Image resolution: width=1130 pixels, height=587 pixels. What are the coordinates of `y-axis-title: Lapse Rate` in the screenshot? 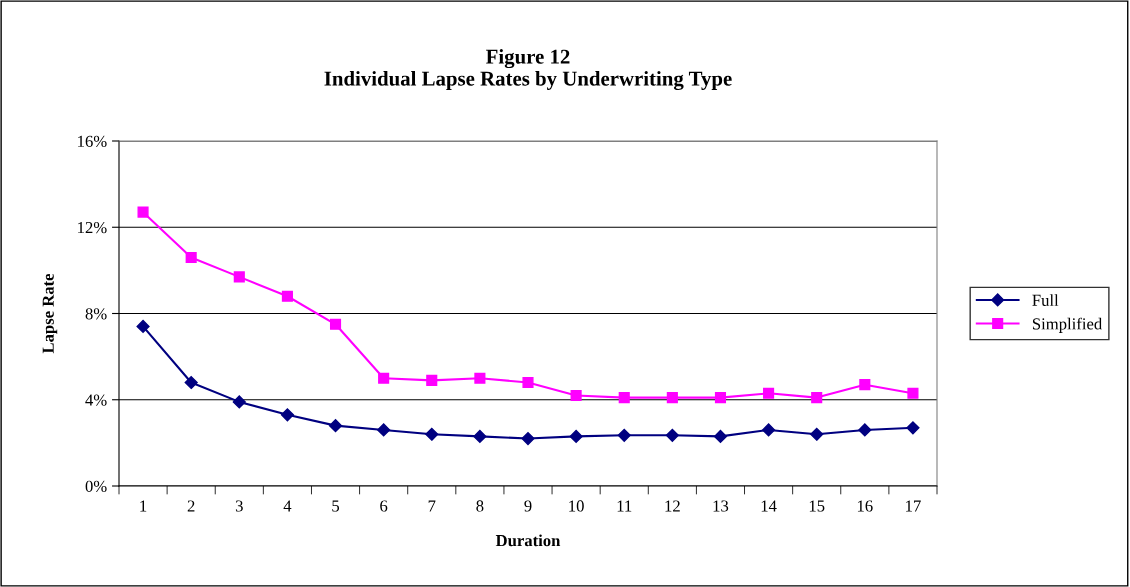 It's located at (50, 313).